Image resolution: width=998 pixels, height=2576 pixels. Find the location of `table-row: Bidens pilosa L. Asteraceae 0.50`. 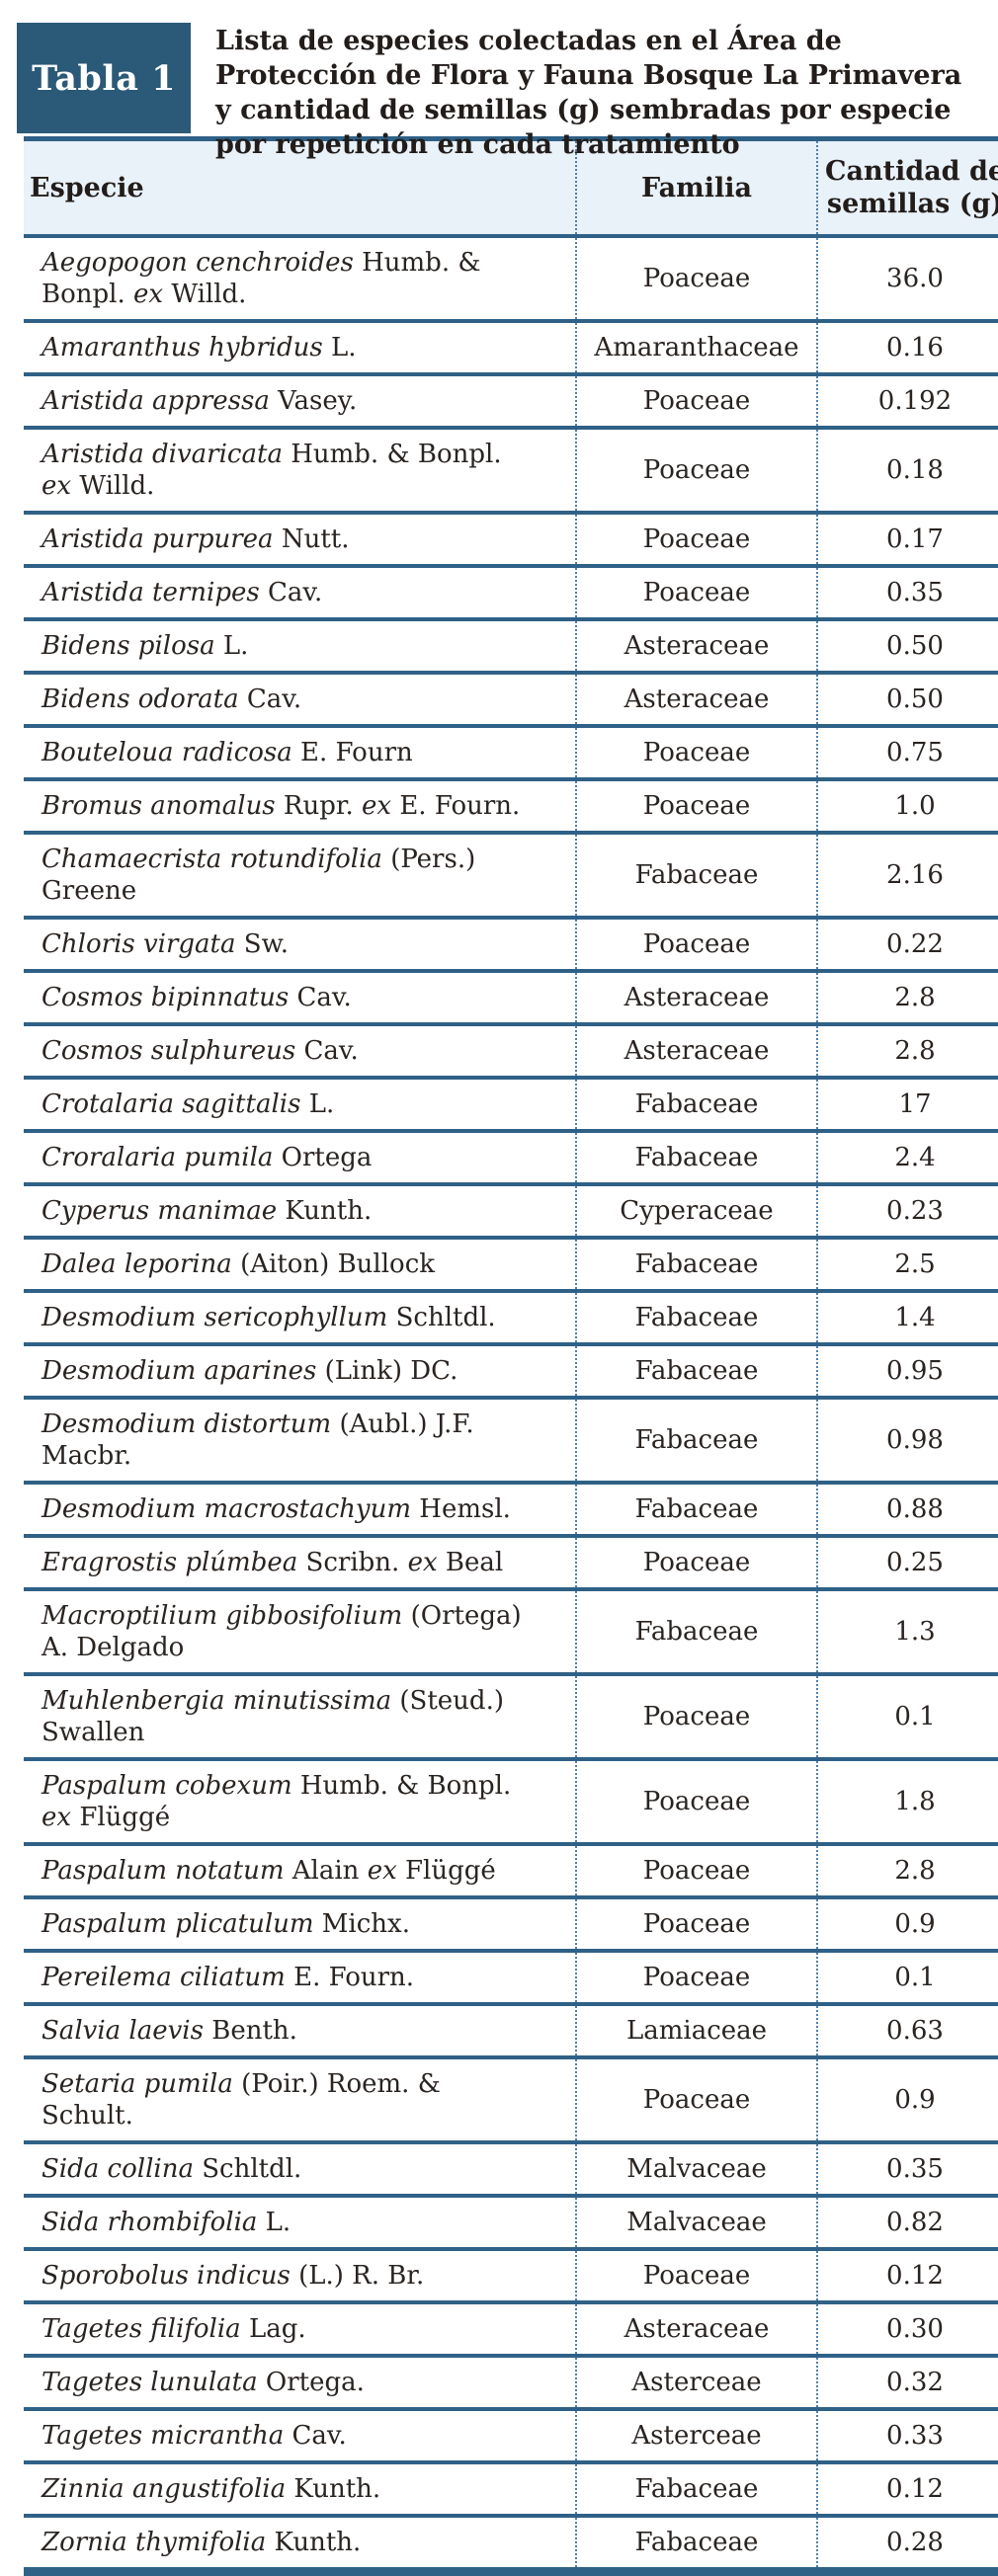

table-row: Bidens pilosa L. Asteraceae 0.50 is located at coordinates (511, 647).